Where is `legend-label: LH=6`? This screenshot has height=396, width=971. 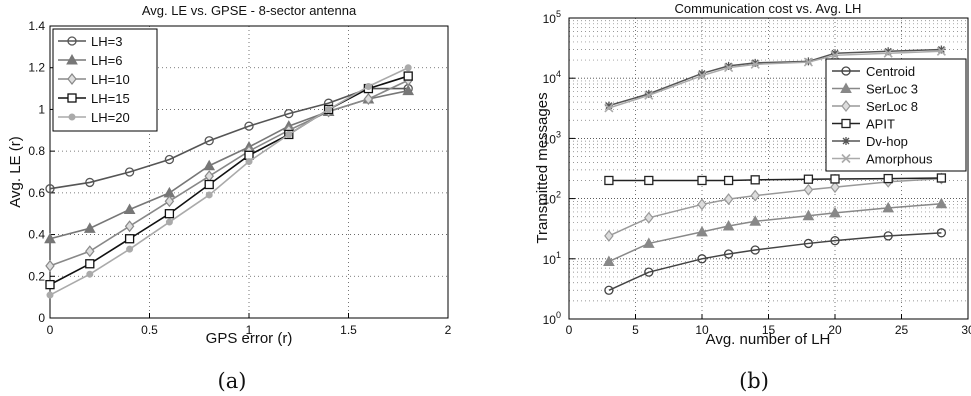 legend-label: LH=6 is located at coordinates (106, 60).